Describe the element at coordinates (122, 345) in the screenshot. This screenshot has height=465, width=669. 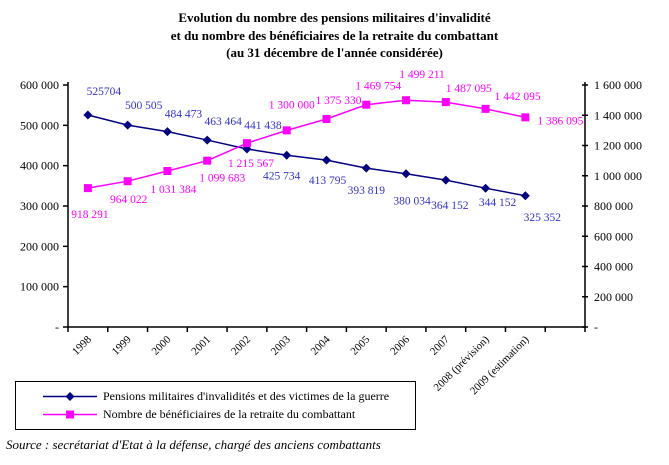
I see `x-axis-label: 1999` at that location.